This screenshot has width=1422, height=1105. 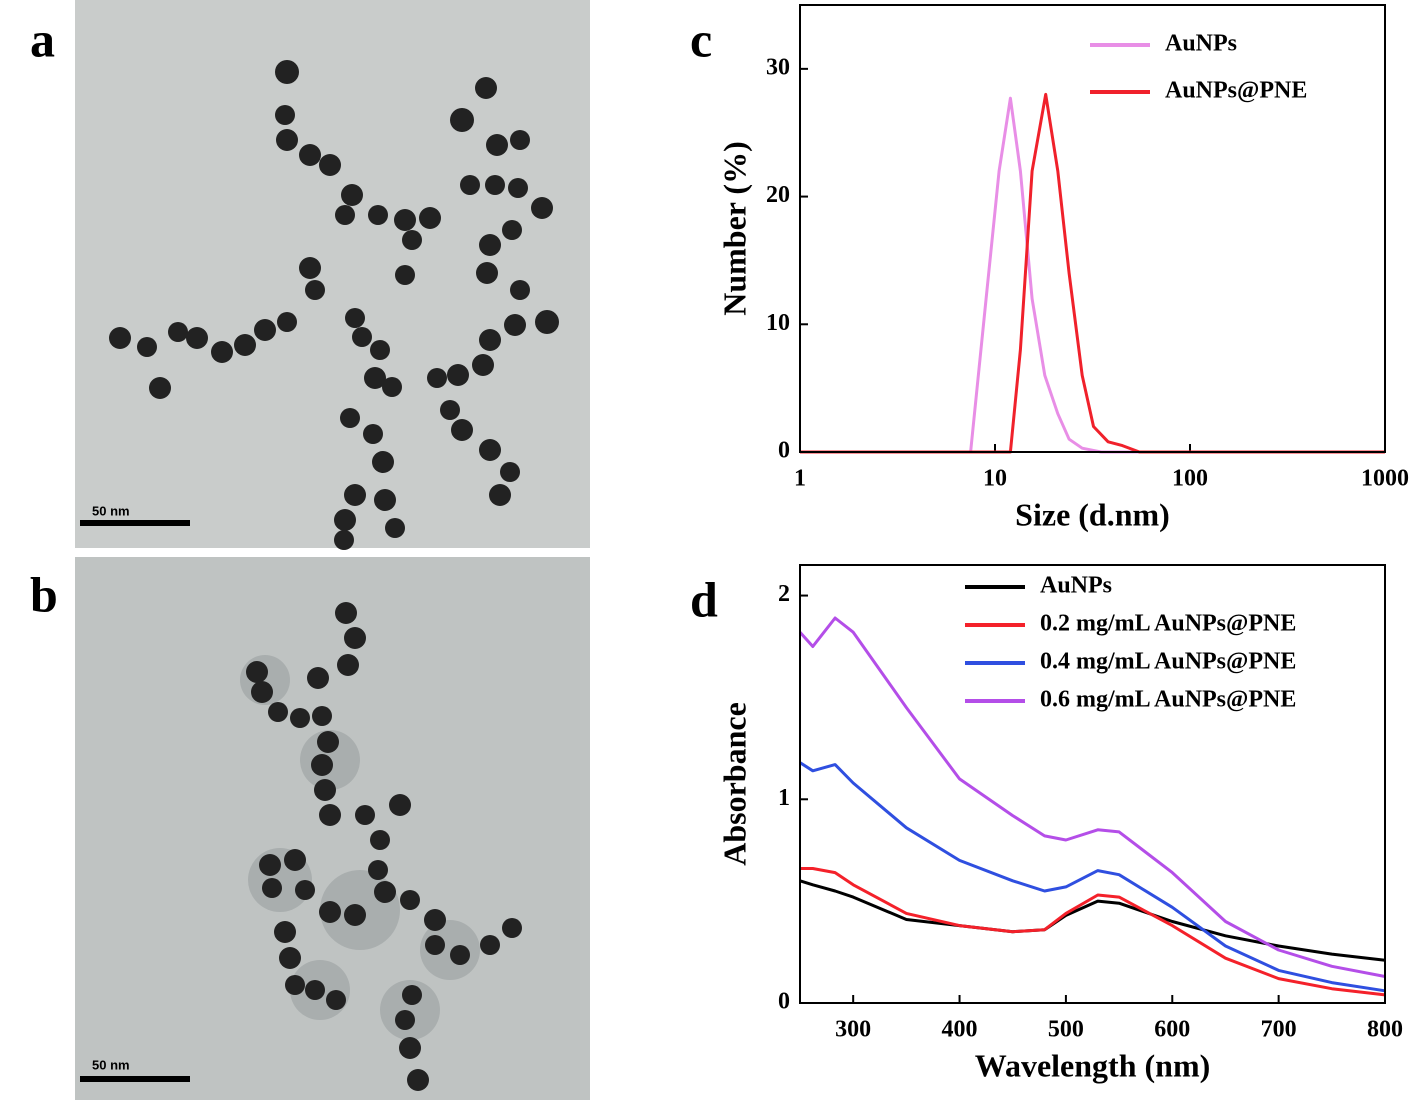 I want to click on panel-label: a, so click(x=42, y=39).